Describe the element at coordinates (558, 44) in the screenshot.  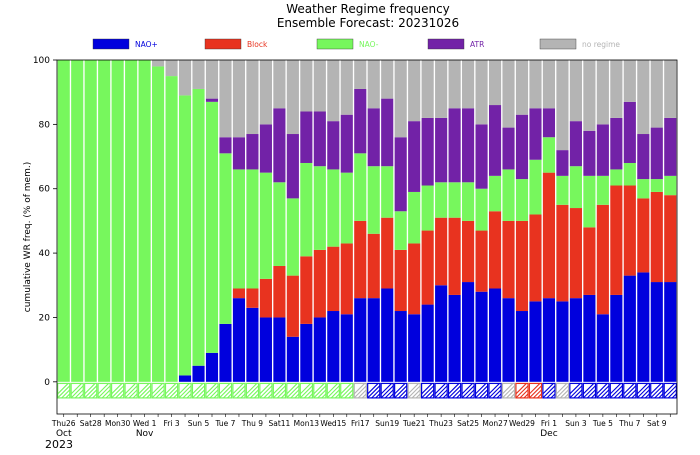
I see `legend-swatch-no-regime` at that location.